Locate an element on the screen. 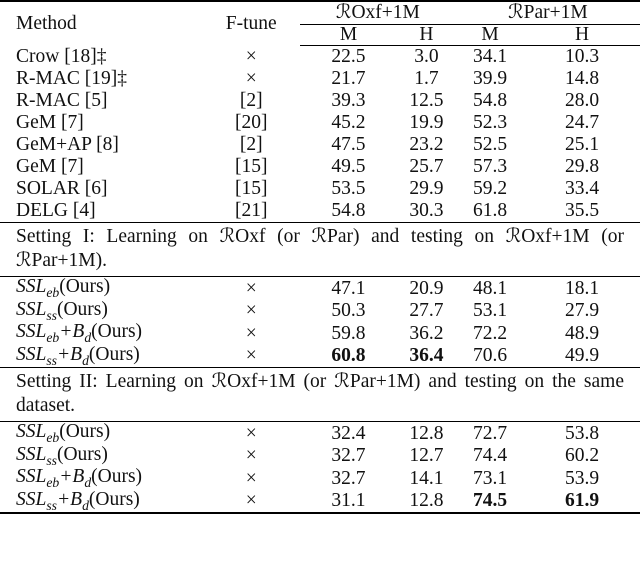 This screenshot has width=640, height=565. par-m-cell: 70.6 is located at coordinates (490, 356).